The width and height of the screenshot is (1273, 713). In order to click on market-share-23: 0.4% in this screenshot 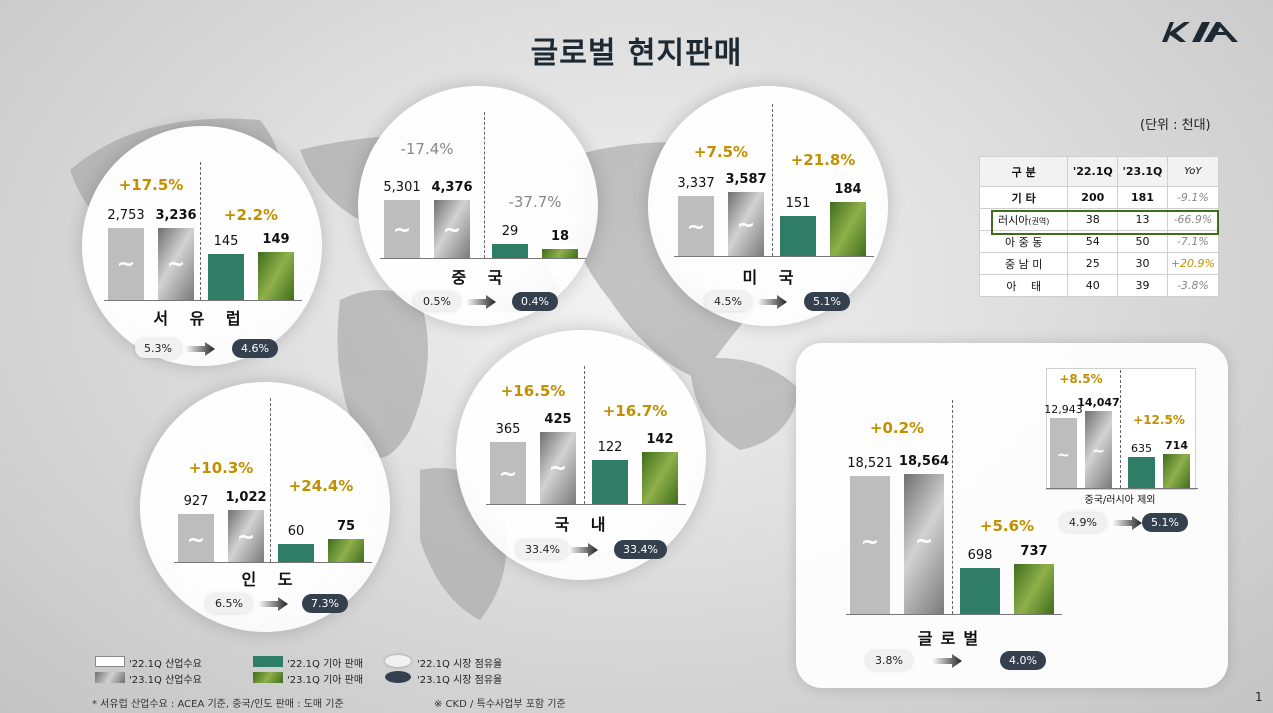, I will do `click(535, 301)`.